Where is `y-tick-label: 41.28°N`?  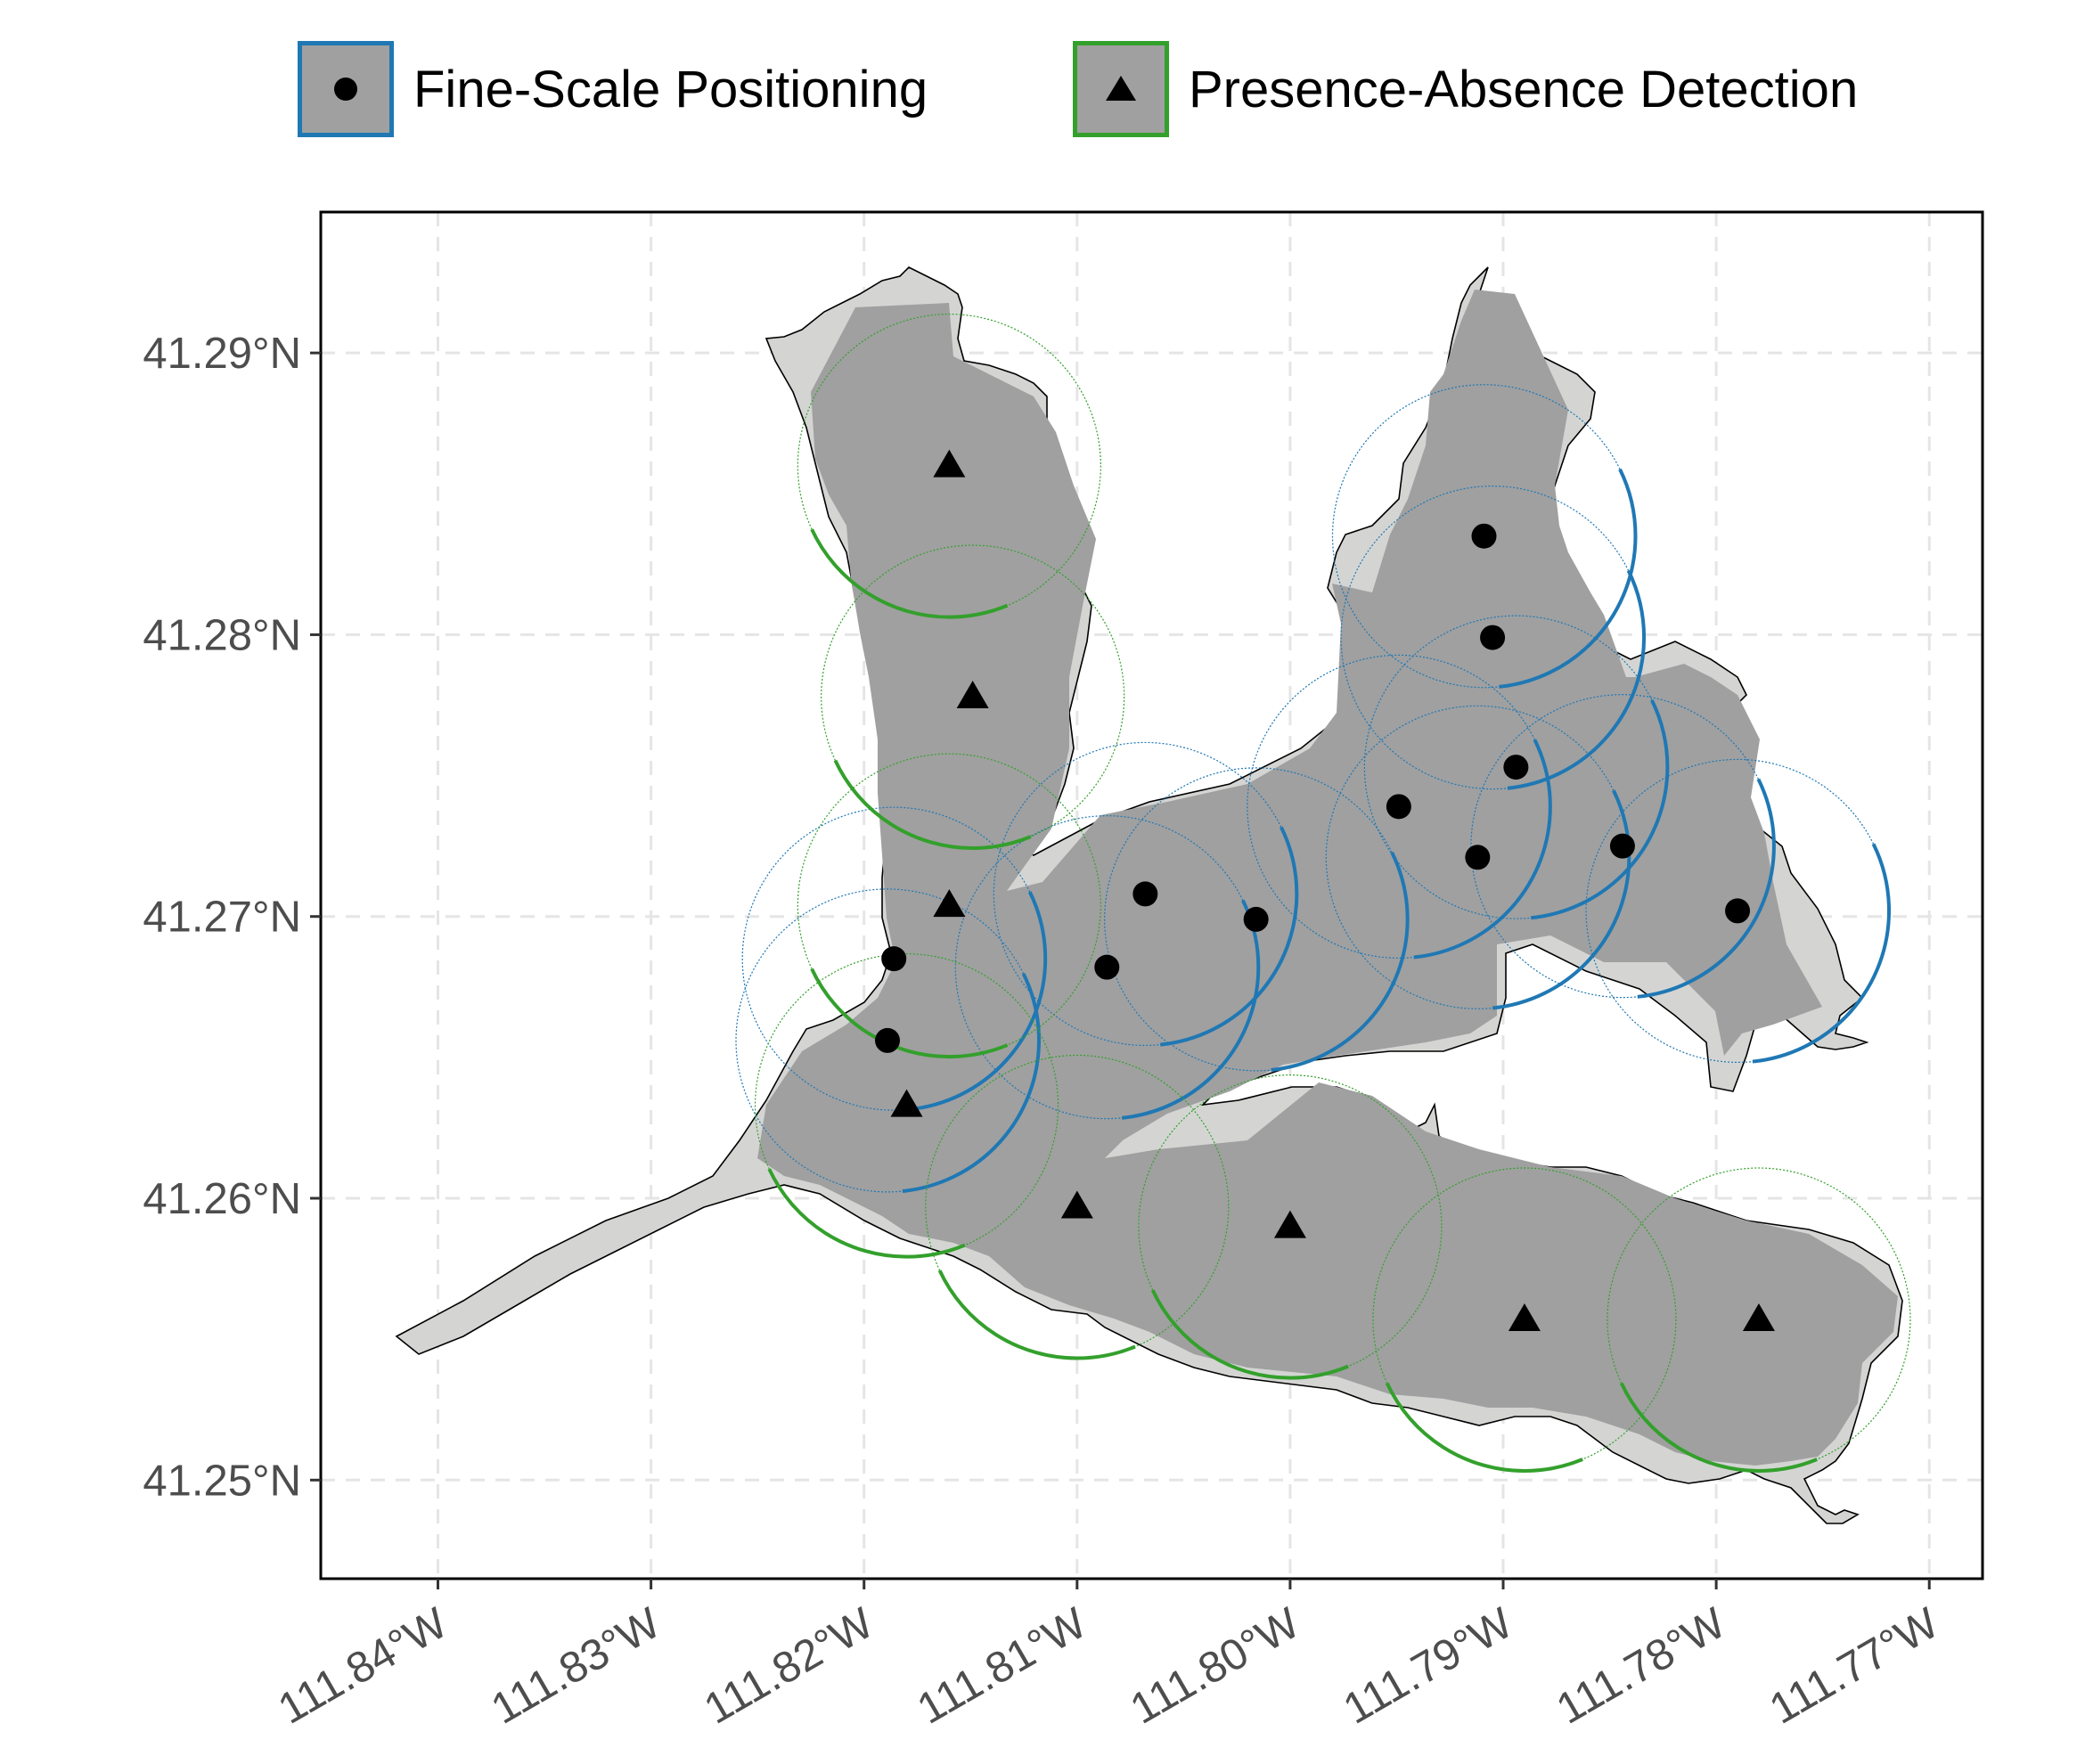
y-tick-label: 41.28°N is located at coordinates (222, 635).